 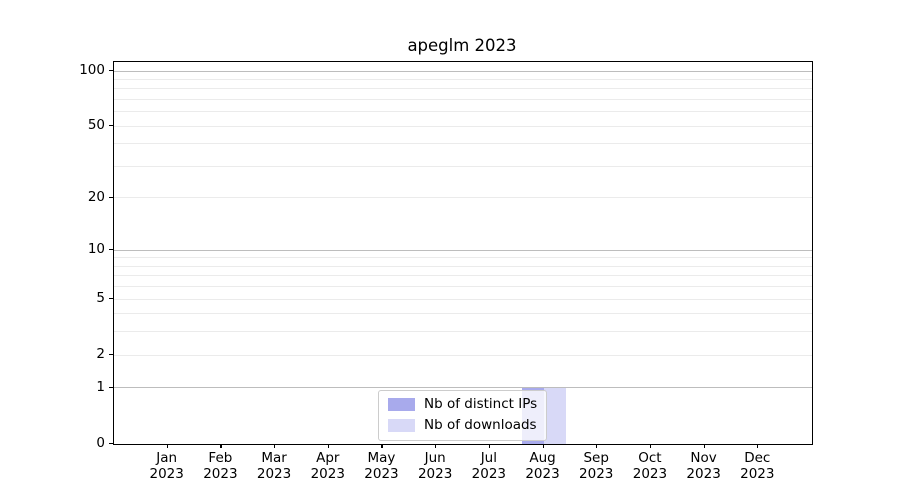 What do you see at coordinates (757, 466) in the screenshot?
I see `x-tick-label-dec-2023: Dec 2023` at bounding box center [757, 466].